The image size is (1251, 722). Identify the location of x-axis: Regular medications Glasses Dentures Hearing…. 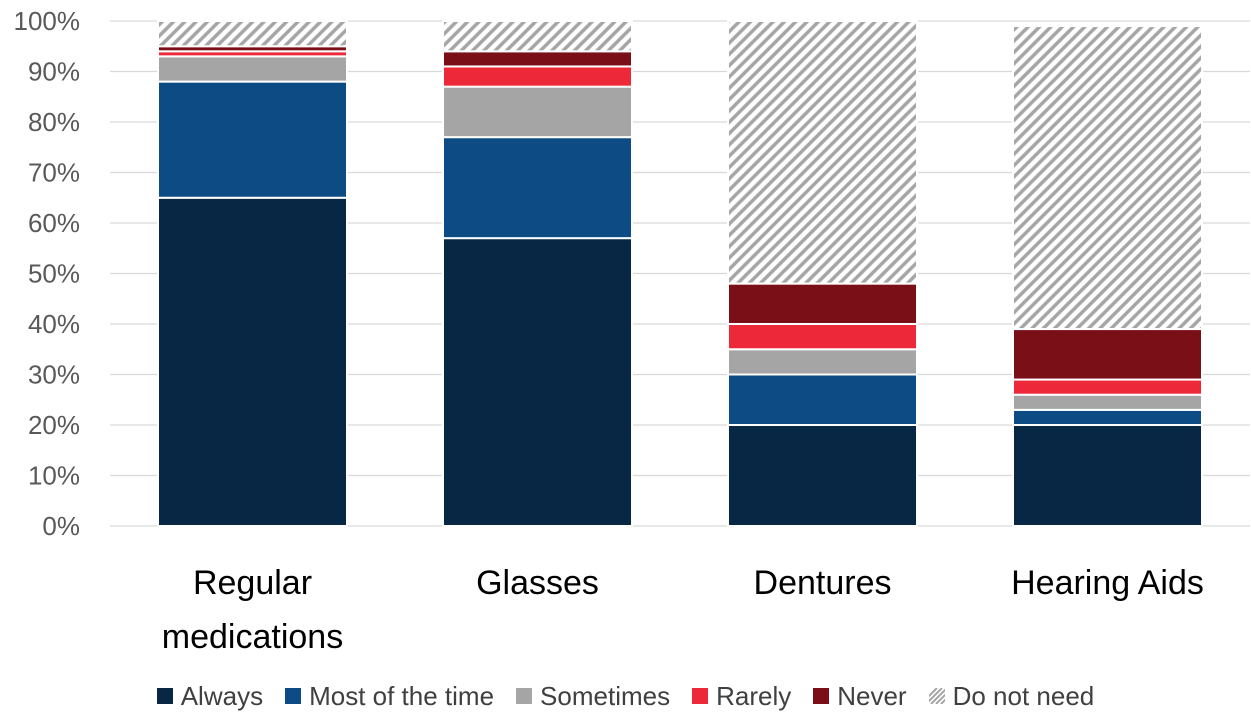
(683, 610).